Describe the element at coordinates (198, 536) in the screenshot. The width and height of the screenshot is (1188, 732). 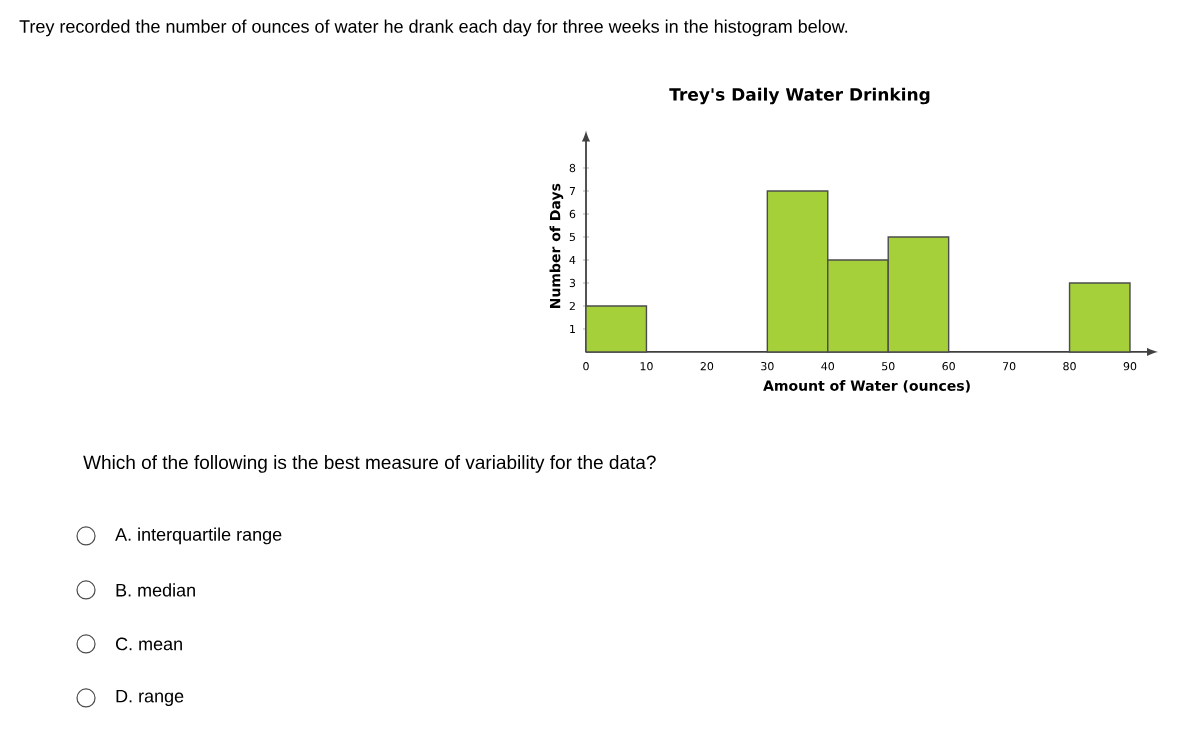
I see `text: A. interquartile range` at that location.